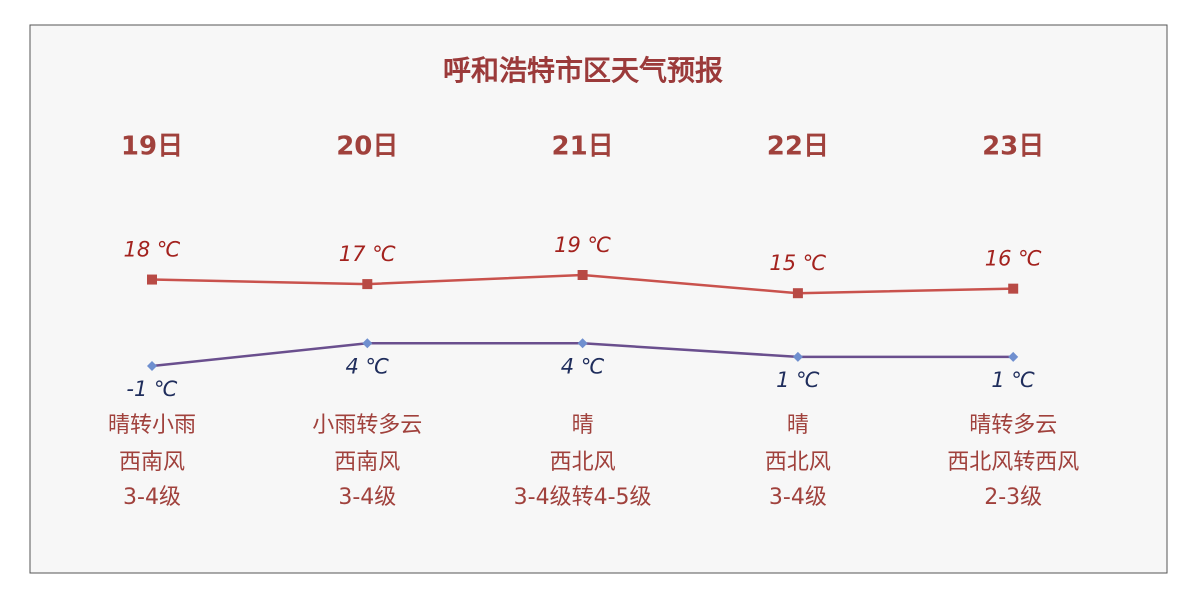 Image resolution: width=1190 pixels, height=597 pixels. Describe the element at coordinates (583, 70) in the screenshot. I see `chart-title: 呼和浩特市区天气预报` at that location.